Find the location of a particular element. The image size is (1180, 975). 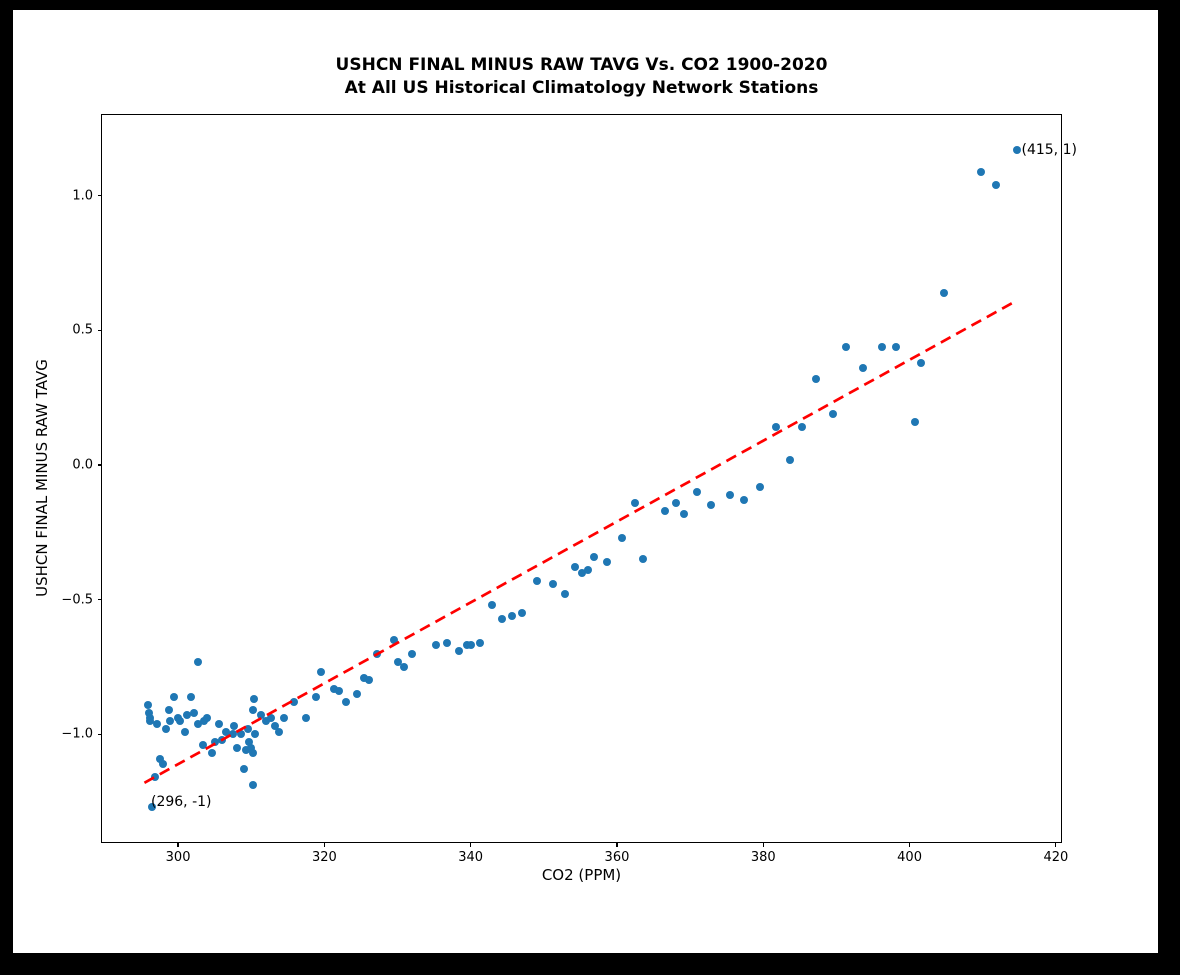

x-tick-label: 400 is located at coordinates (909, 857).